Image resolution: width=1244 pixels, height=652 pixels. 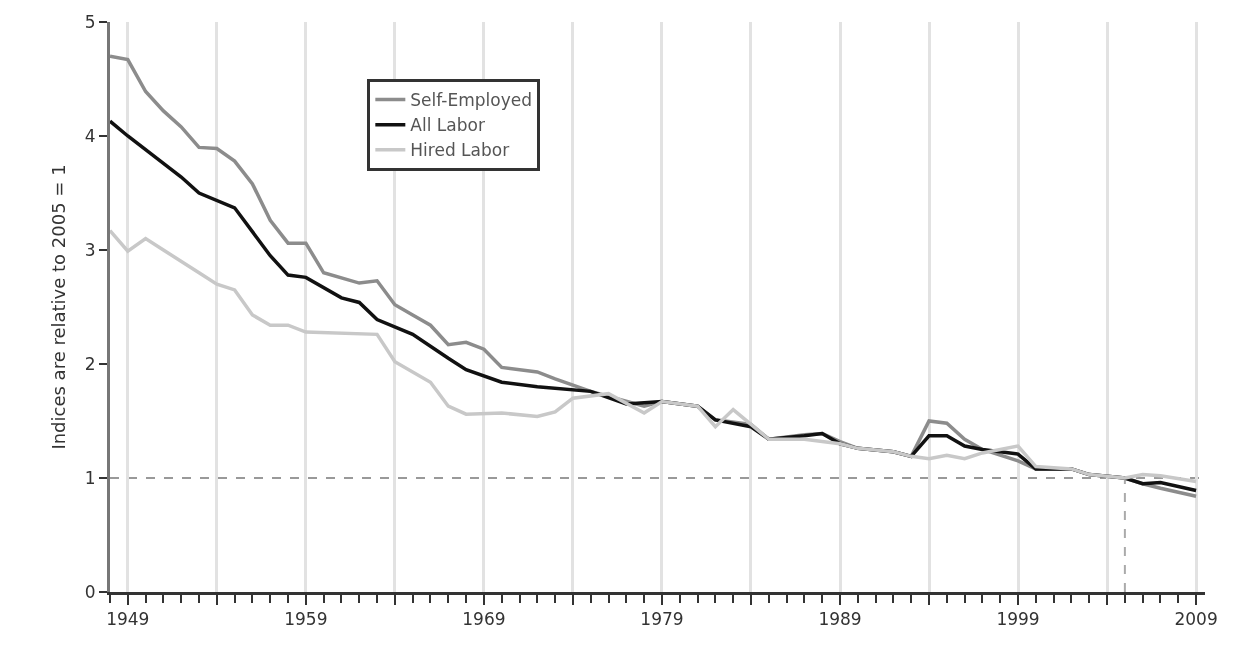 I want to click on x-tick-label: 1959, so click(x=306, y=619).